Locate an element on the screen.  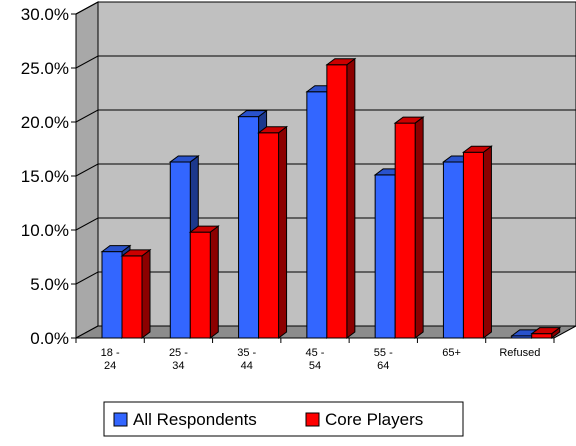
y-tick-label: 0.0% is located at coordinates (49, 338).